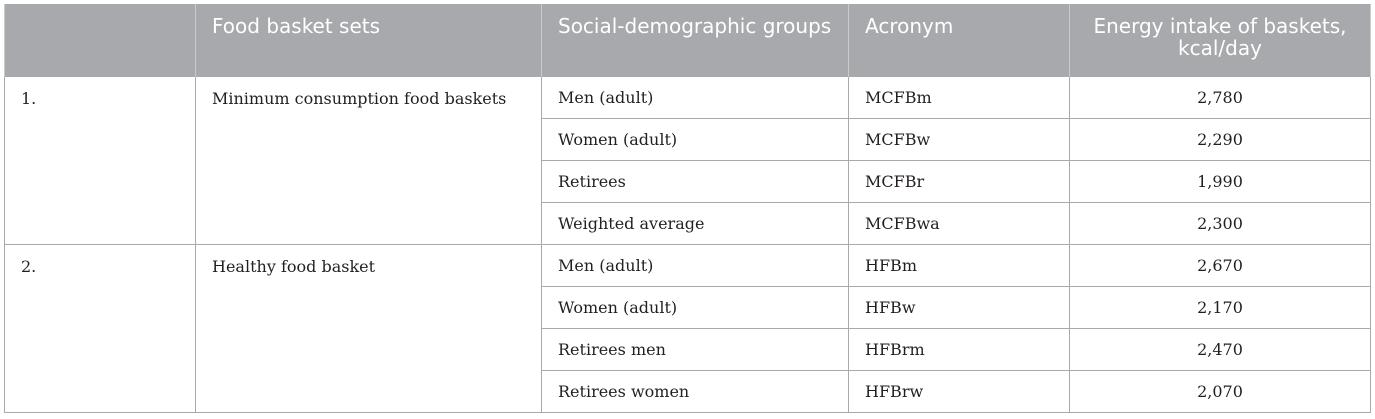  Describe the element at coordinates (368, 328) in the screenshot. I see `food-basket-set: Healthy food basket` at that location.